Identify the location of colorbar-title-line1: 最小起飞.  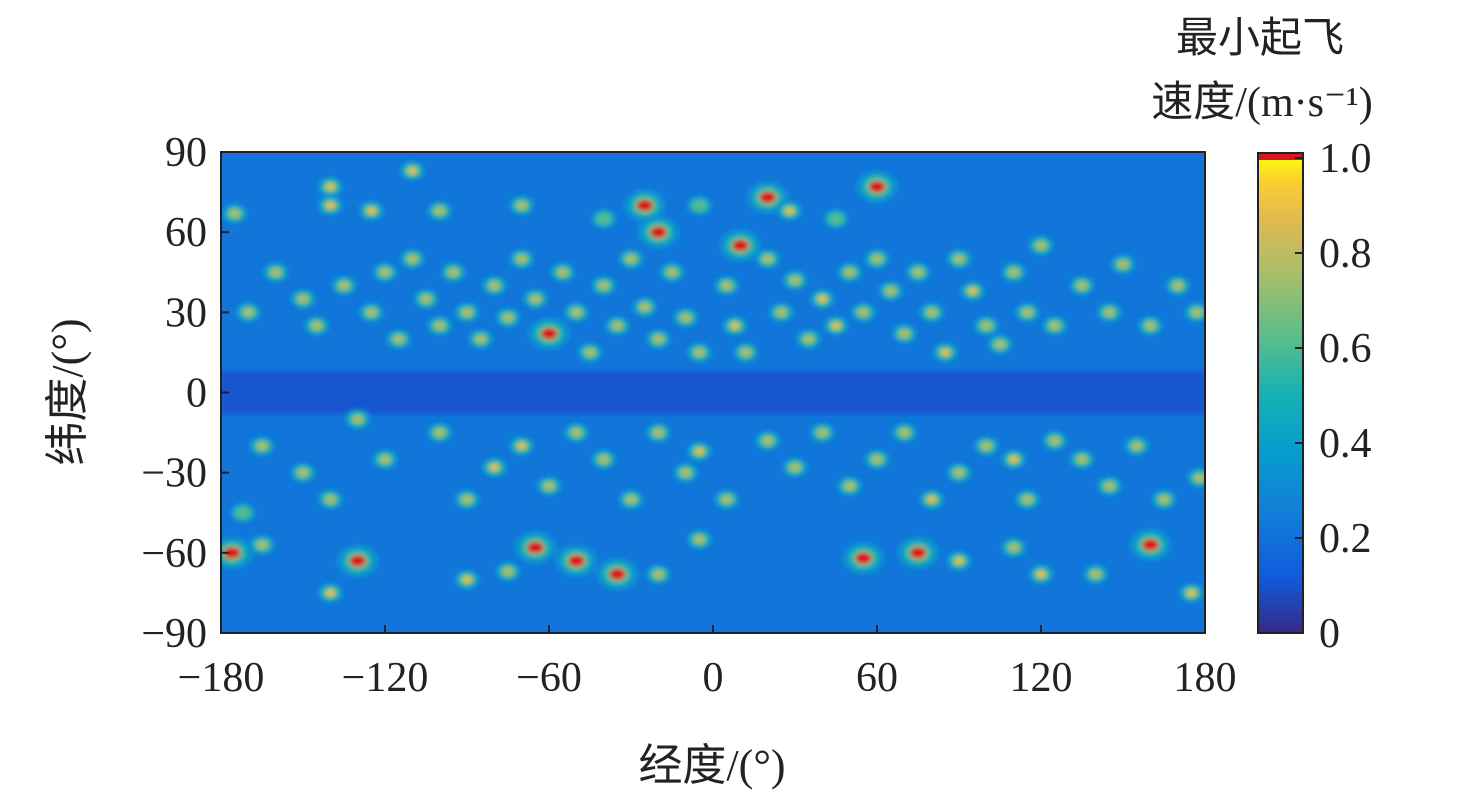
(1260, 39).